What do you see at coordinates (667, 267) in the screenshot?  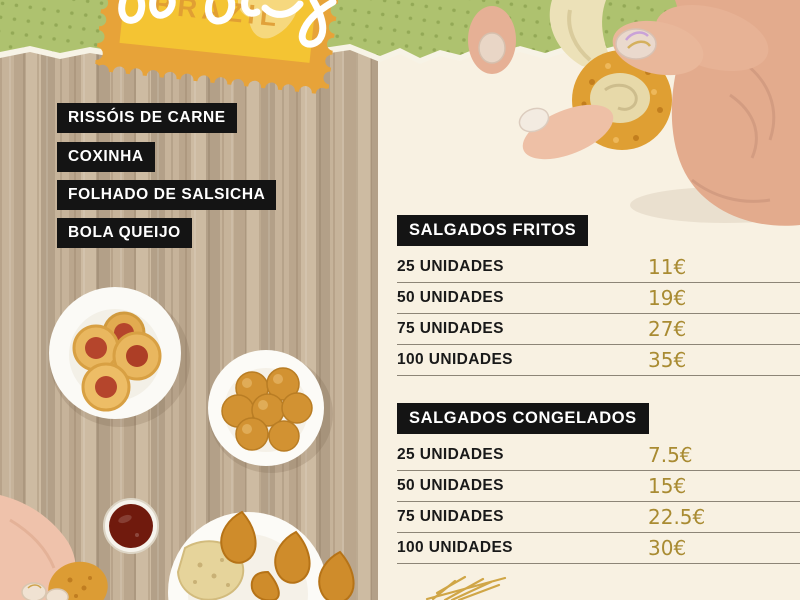 I see `price-value: 11€` at bounding box center [667, 267].